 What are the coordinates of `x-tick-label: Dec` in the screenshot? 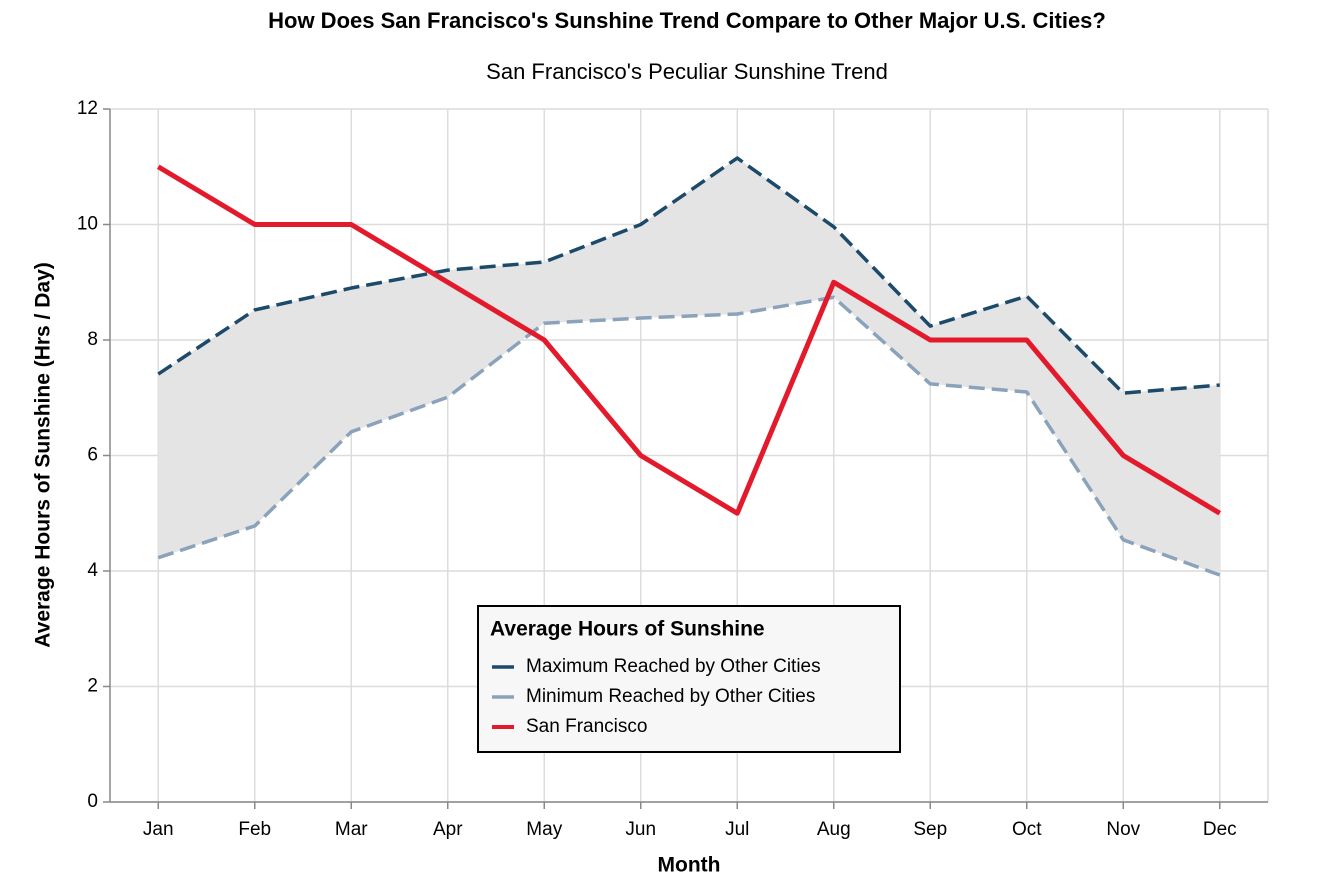 It's located at (1220, 829).